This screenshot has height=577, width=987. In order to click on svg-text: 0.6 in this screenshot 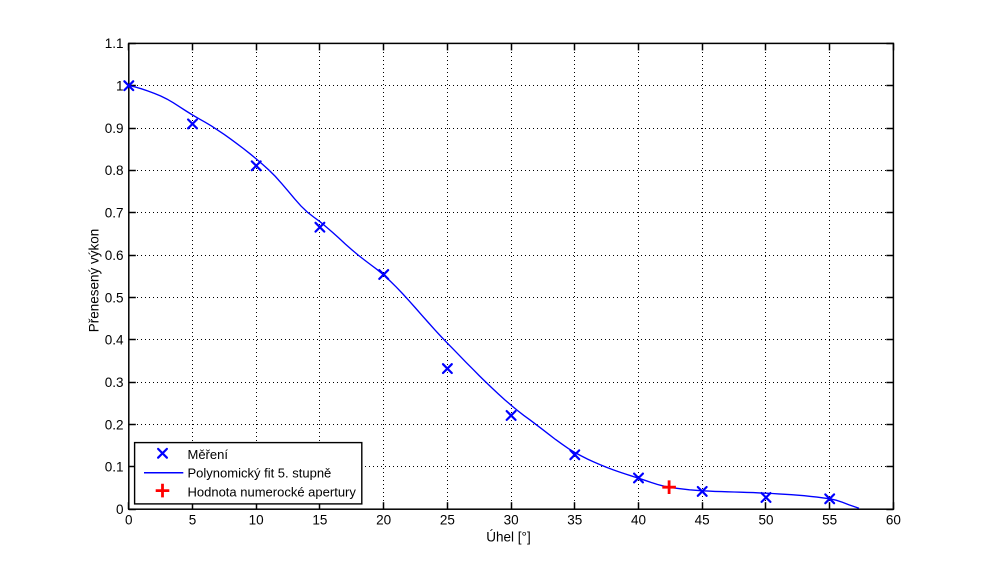, I will do `click(114, 255)`.